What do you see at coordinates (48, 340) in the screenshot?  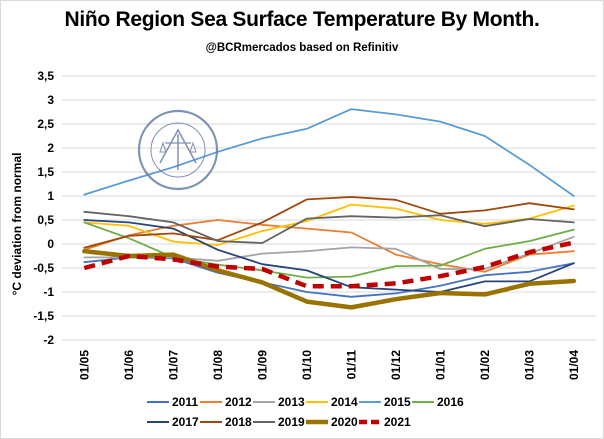 I see `y-tick-label: -2` at bounding box center [48, 340].